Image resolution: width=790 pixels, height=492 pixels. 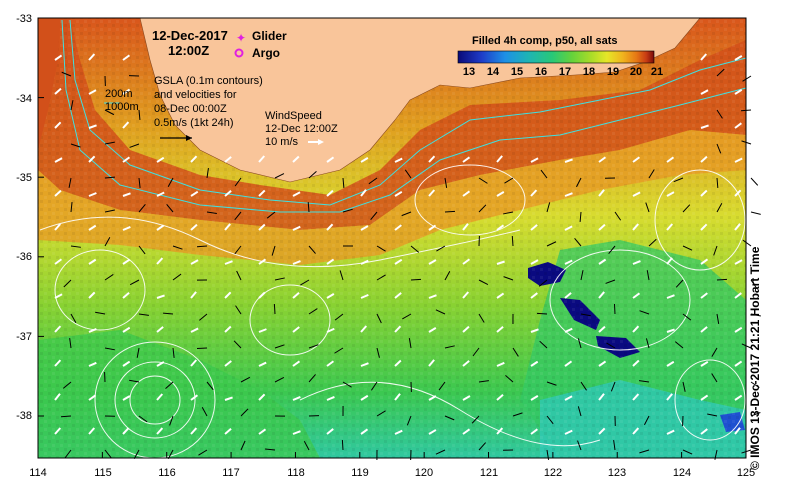 I want to click on y-tick-label: -36, so click(x=24, y=257).